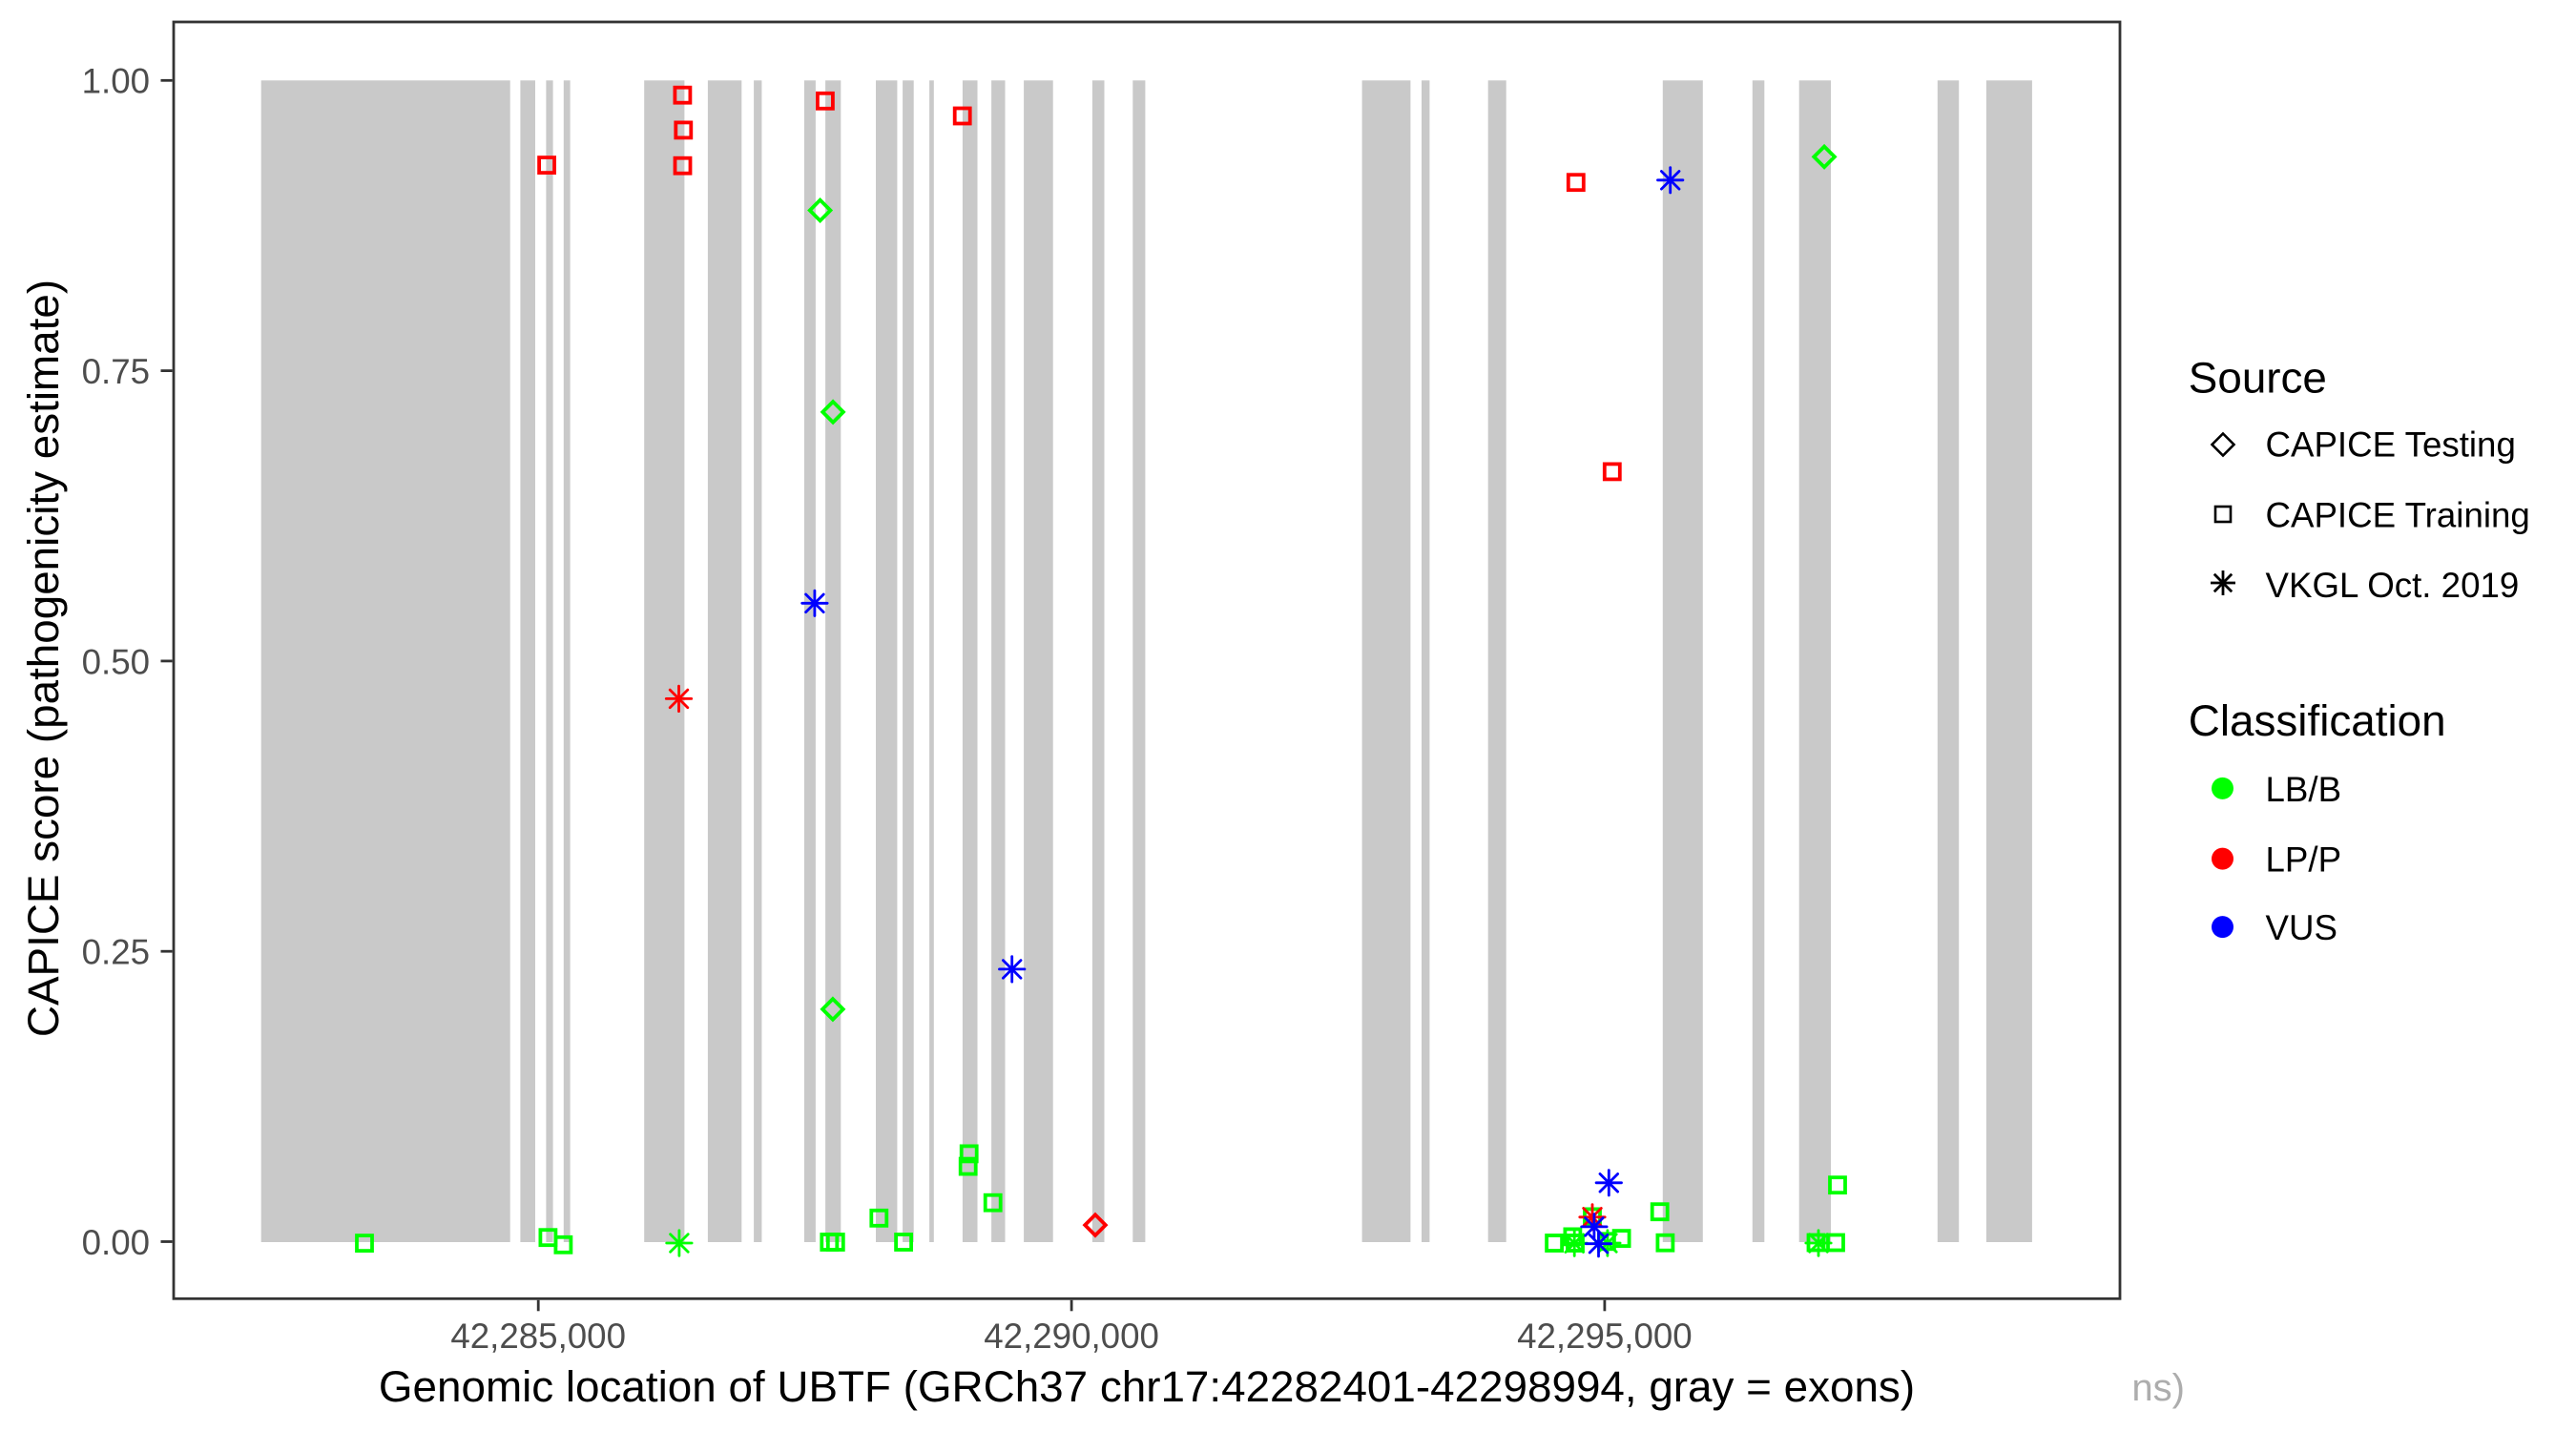  Describe the element at coordinates (1071, 1336) in the screenshot. I see `svg-text: 42,290,000` at that location.